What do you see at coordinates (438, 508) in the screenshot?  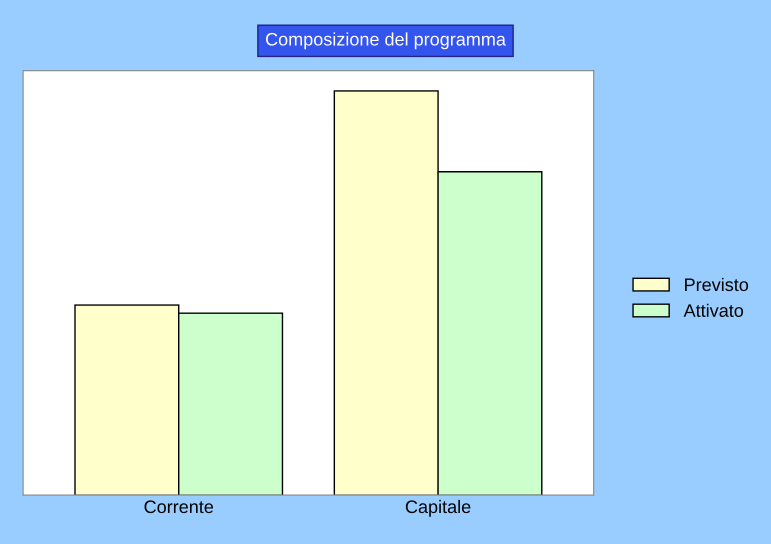 I see `x-tick-label: Capitale` at bounding box center [438, 508].